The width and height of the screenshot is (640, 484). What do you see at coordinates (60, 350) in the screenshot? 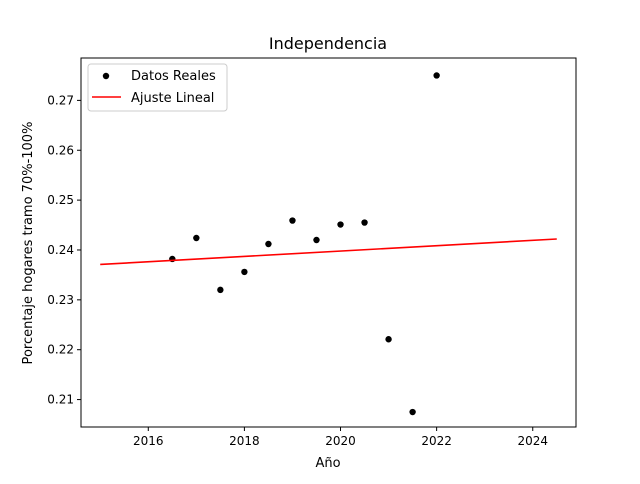
I see `y-tick-label: 0.22` at bounding box center [60, 350].